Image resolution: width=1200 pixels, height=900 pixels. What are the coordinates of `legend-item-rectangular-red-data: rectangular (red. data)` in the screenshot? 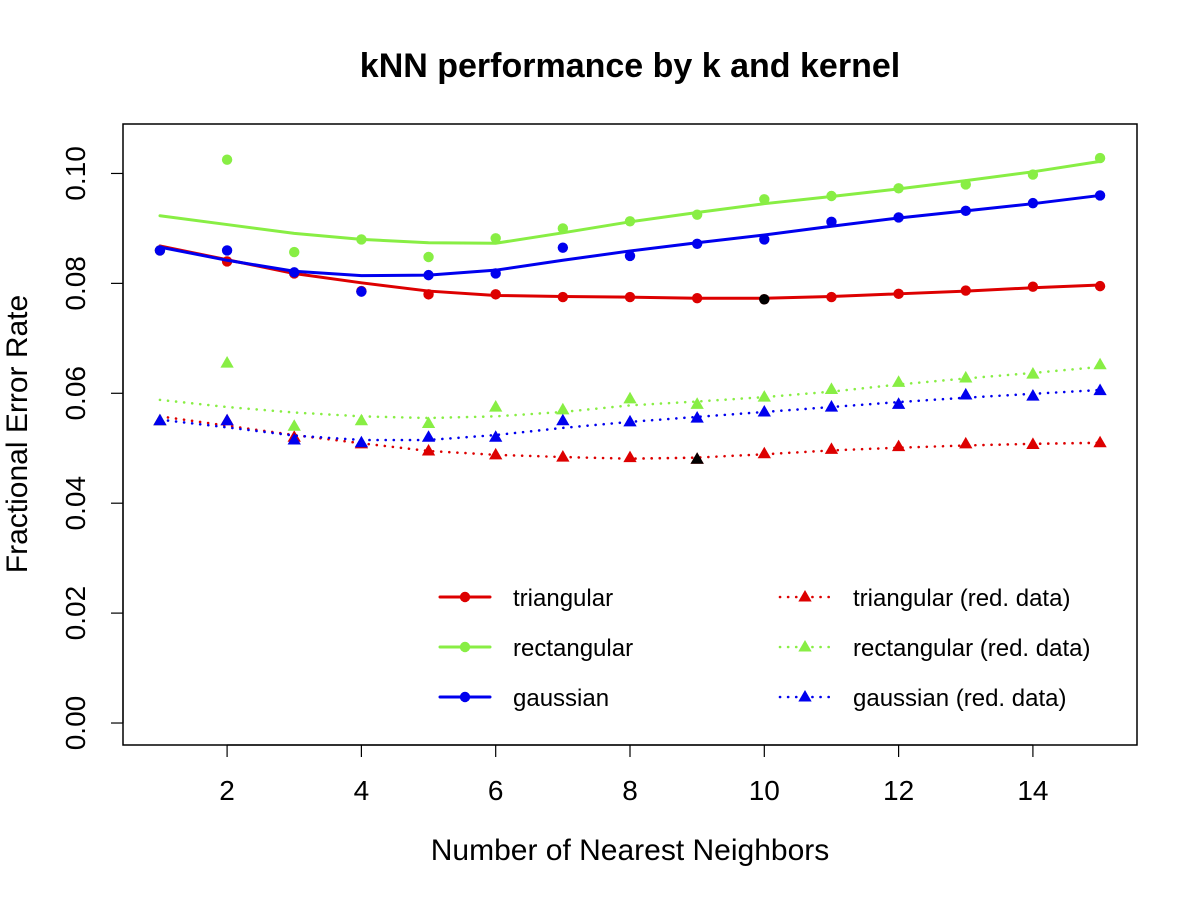 It's located at (934, 648).